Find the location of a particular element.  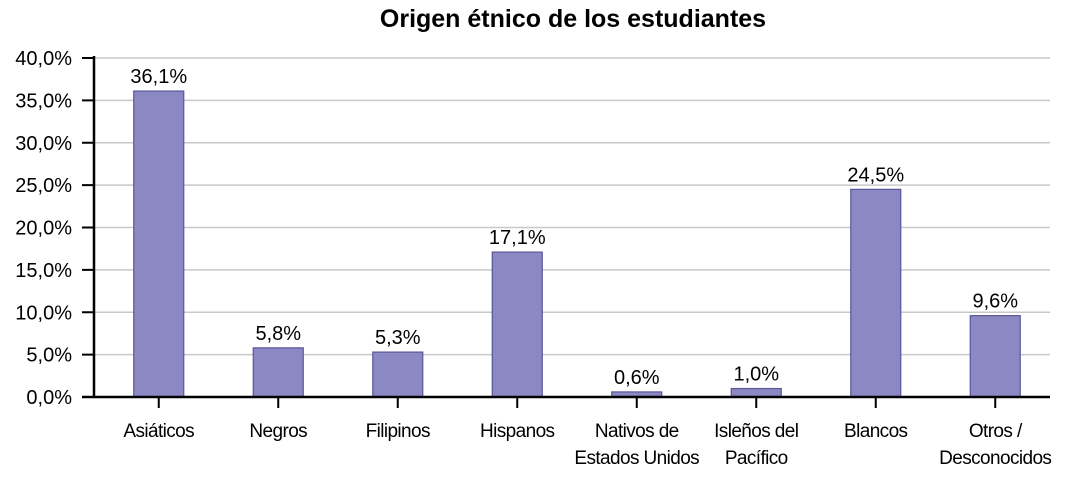

y-tick-label: 0,0% is located at coordinates (49, 398).